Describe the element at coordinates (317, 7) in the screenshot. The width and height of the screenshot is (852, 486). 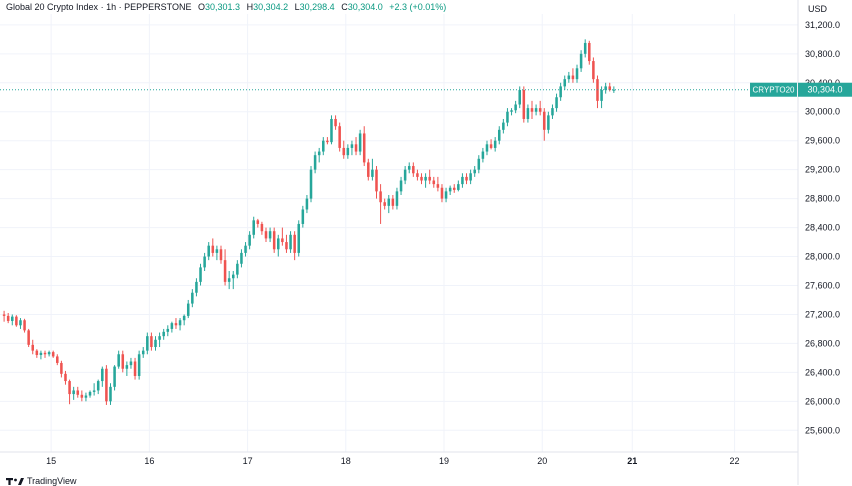
I see `low-value: 30,298.4` at that location.